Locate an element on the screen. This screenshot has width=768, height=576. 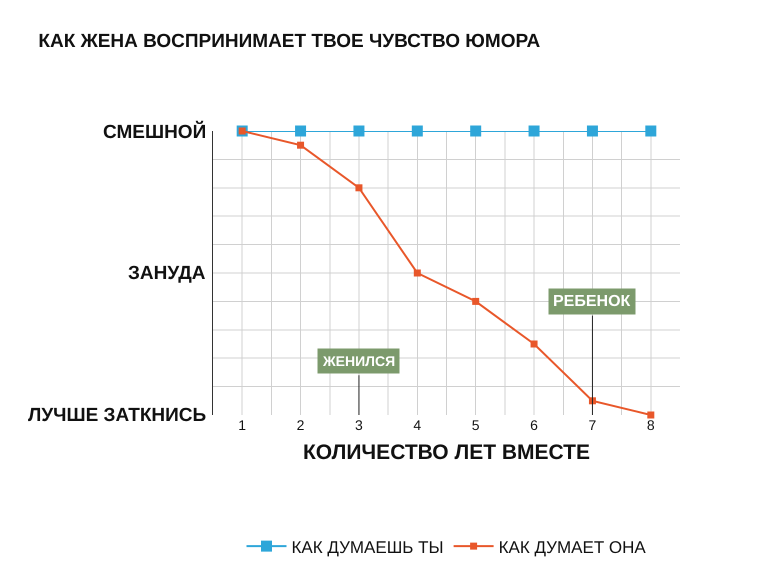
text: СМЕШНОЙ is located at coordinates (154, 131).